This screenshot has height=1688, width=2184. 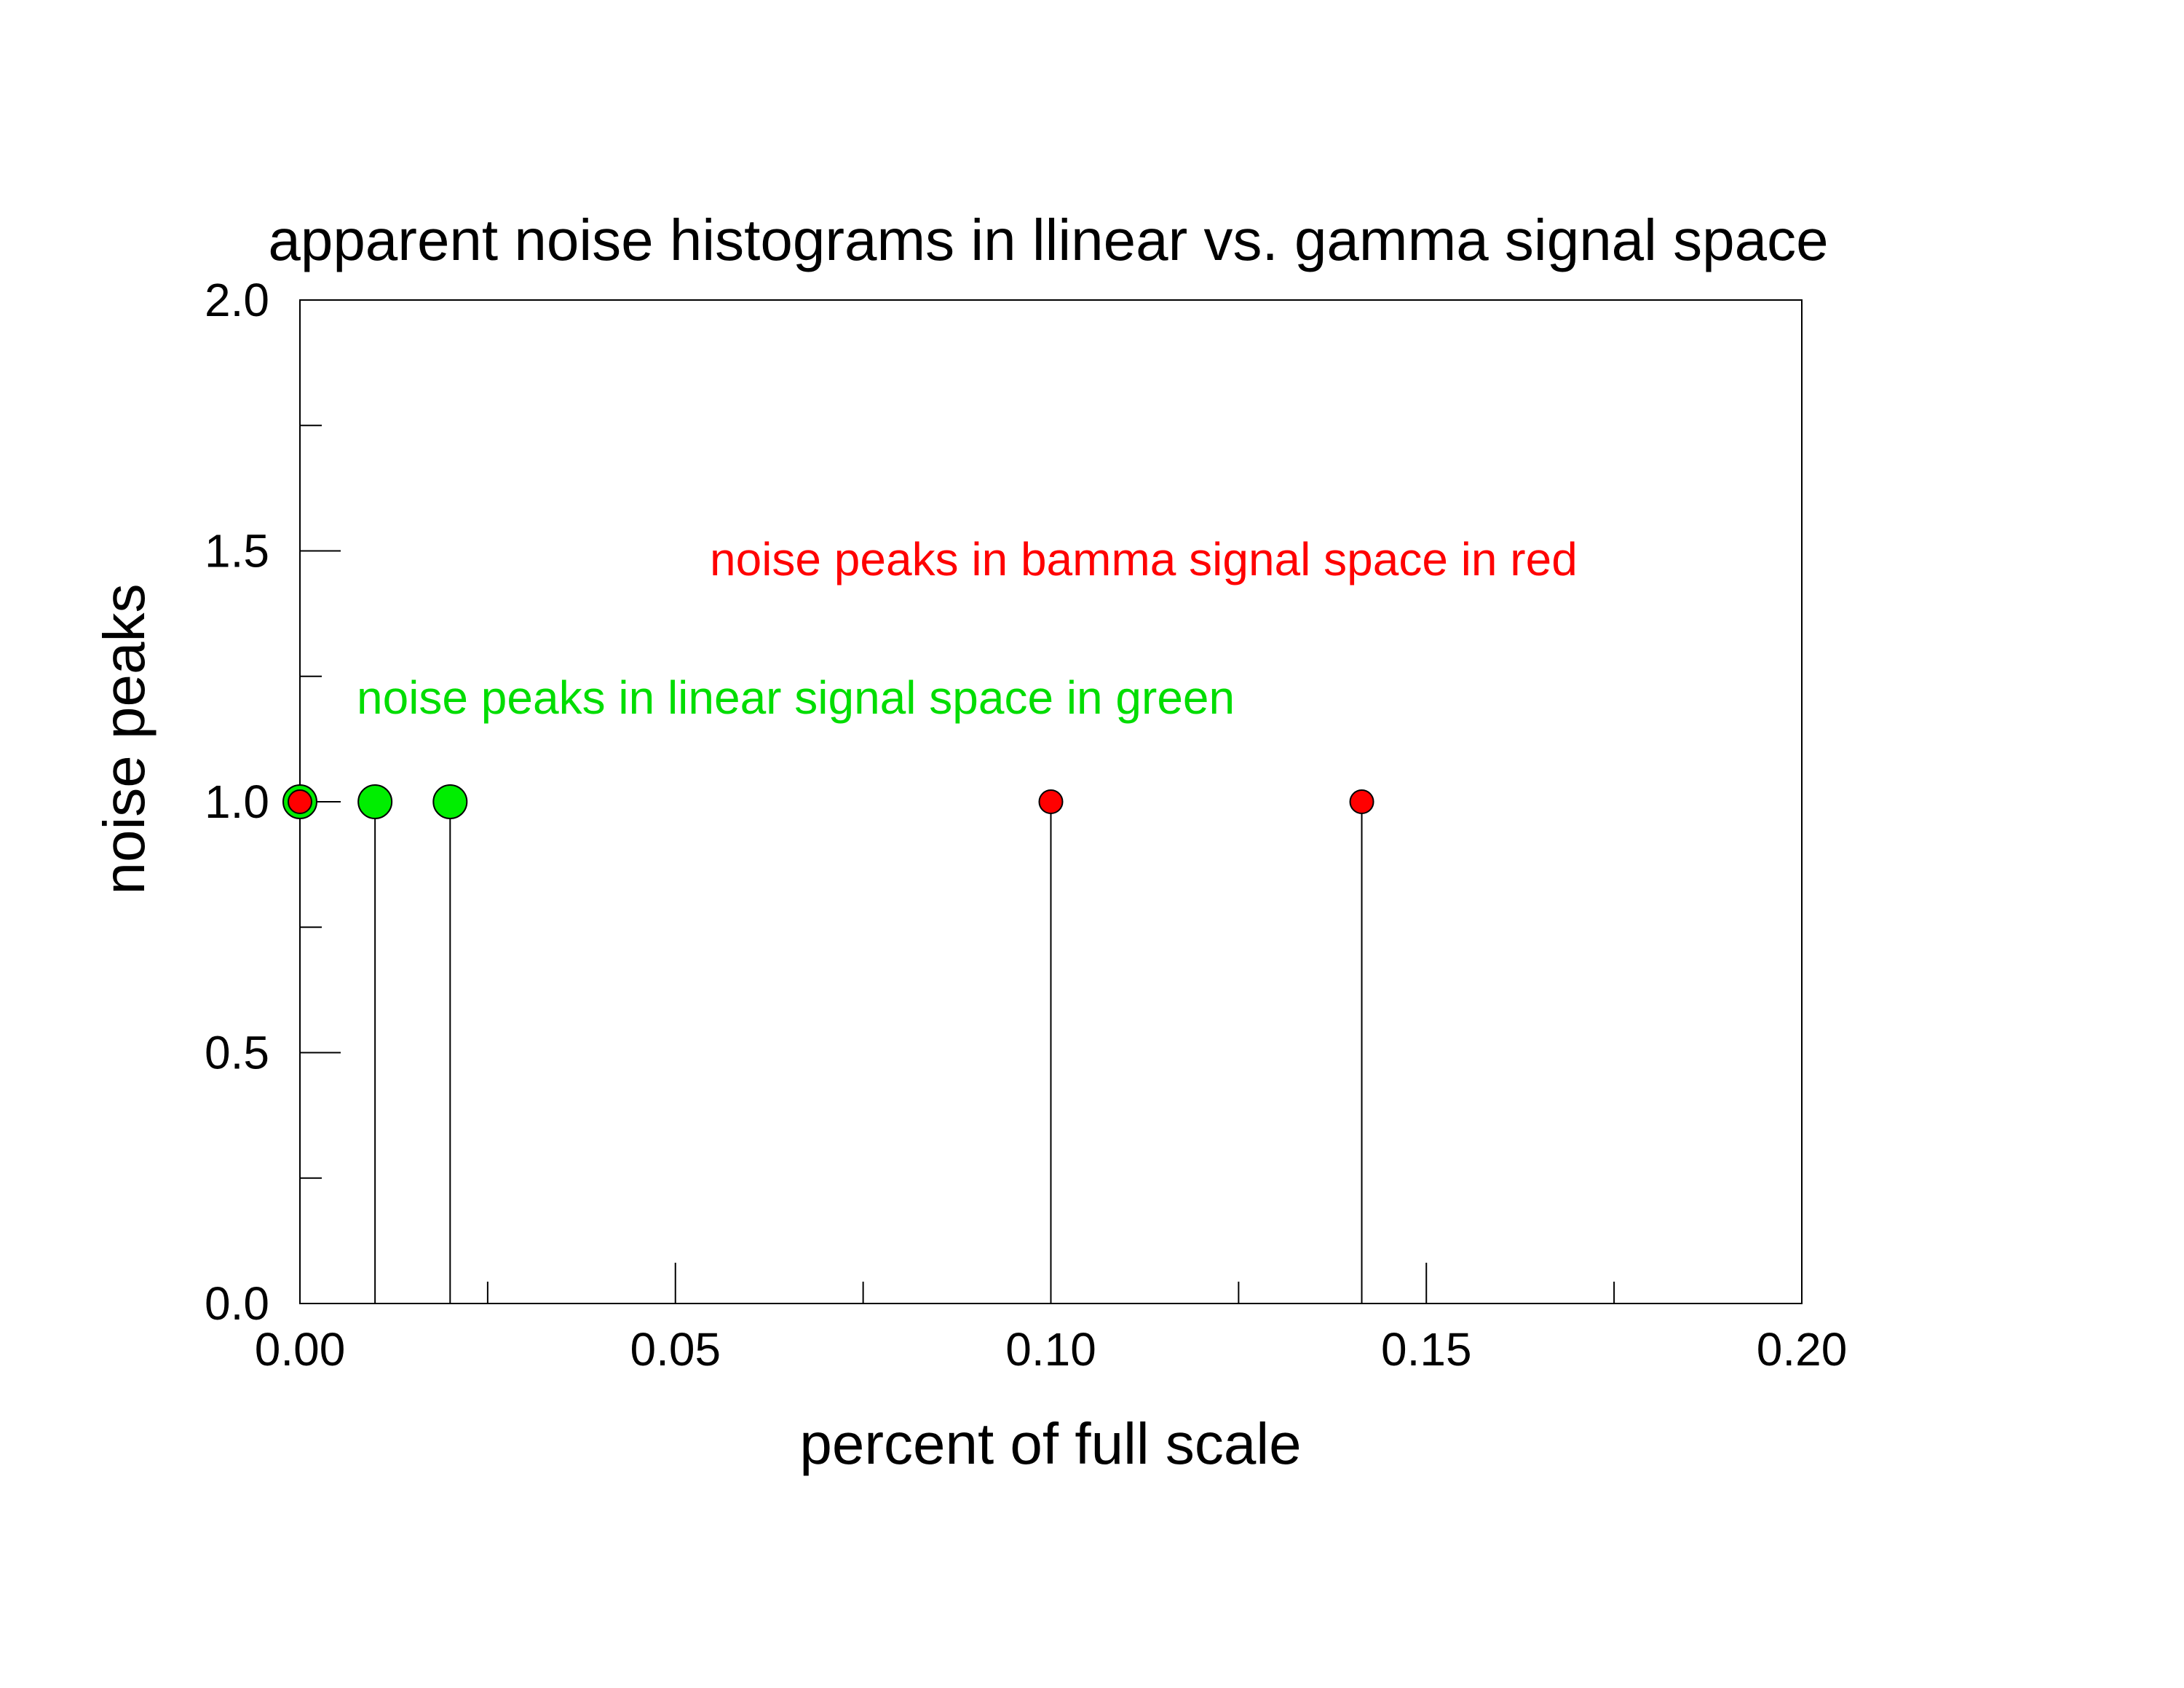 I want to click on x-tick-label: 0.10, so click(x=1050, y=1349).